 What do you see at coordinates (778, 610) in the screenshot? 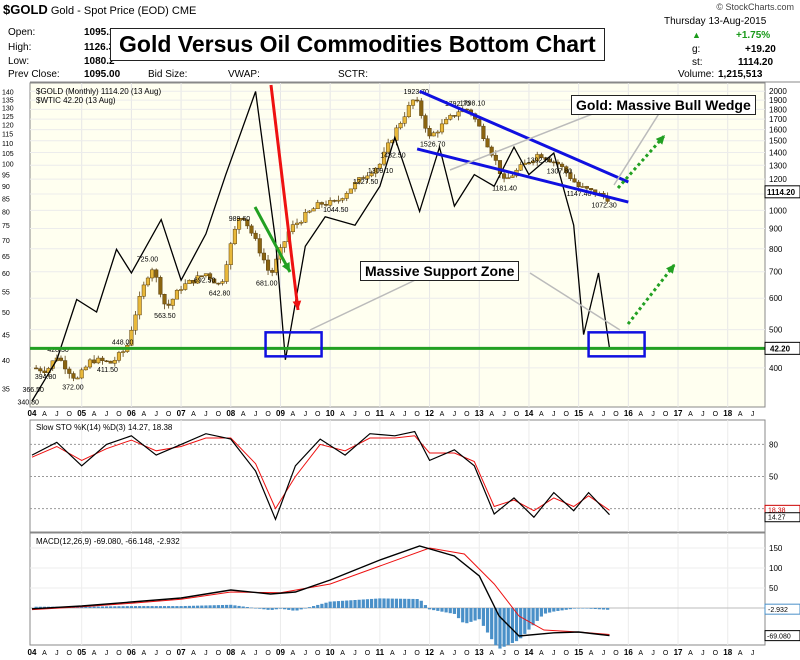
I see `macd-hist-tag: -2.932` at bounding box center [778, 610].